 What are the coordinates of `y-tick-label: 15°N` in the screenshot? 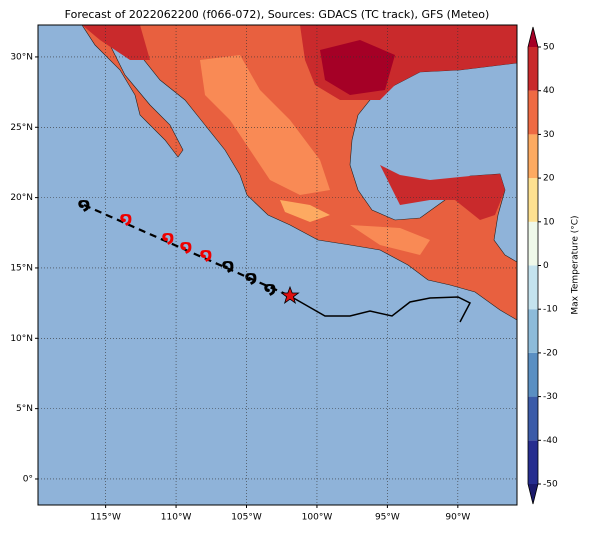 It's located at (21, 268).